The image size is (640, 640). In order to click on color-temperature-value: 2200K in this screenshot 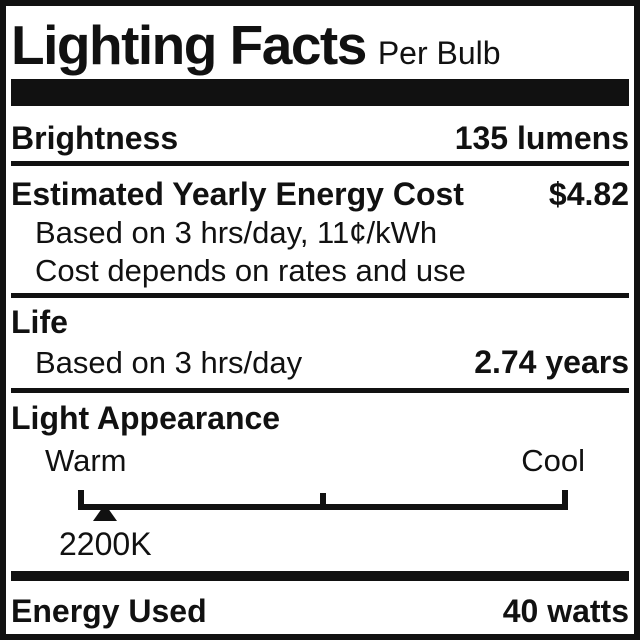, I will do `click(105, 544)`.